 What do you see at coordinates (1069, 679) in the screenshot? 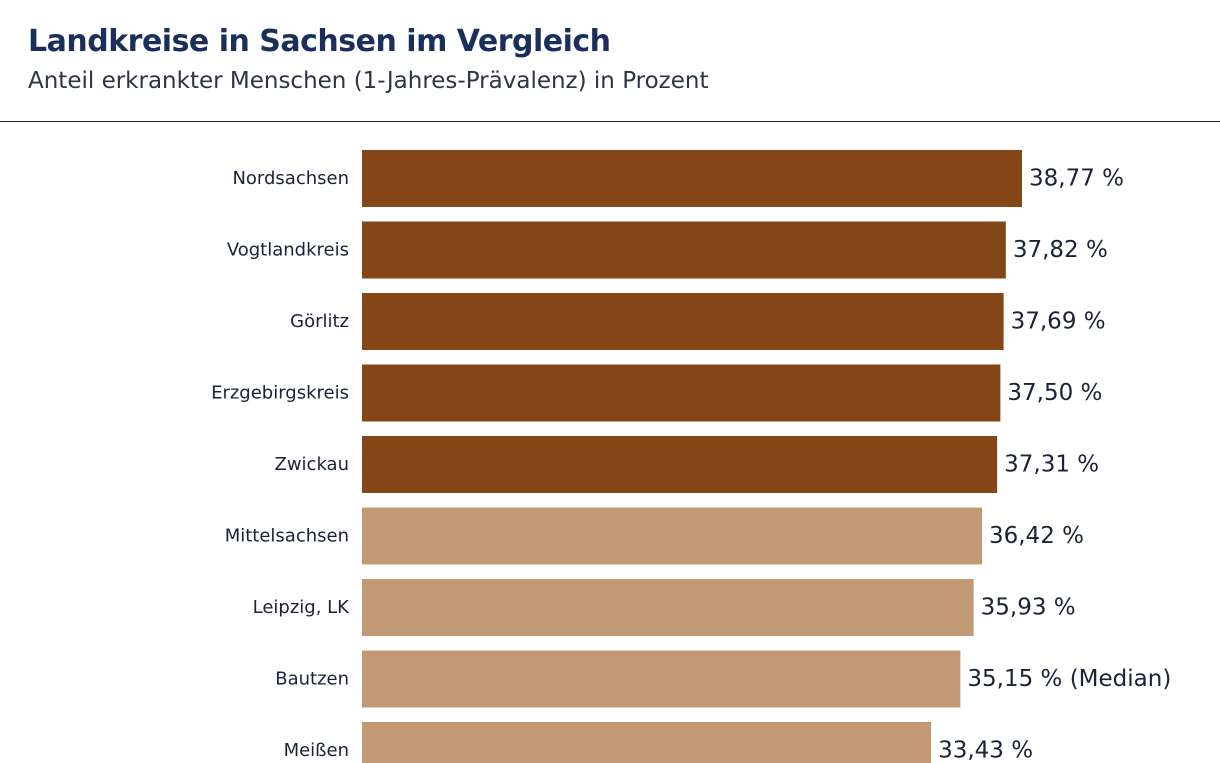
I see `value-label: 35,15 % (Median)` at bounding box center [1069, 679].